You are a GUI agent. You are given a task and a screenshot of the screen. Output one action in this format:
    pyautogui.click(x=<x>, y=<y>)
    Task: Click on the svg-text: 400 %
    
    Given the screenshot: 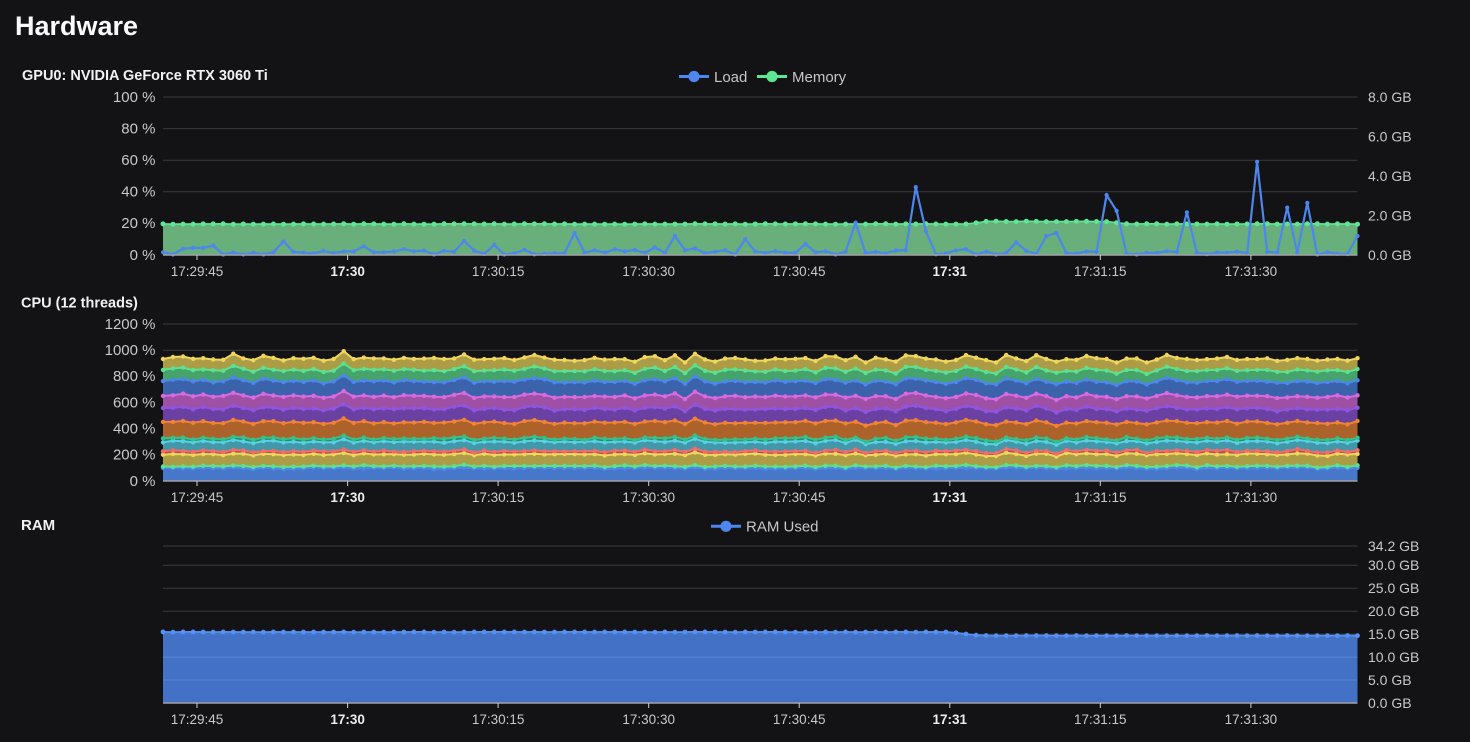 What is the action you would take?
    pyautogui.click(x=134, y=429)
    